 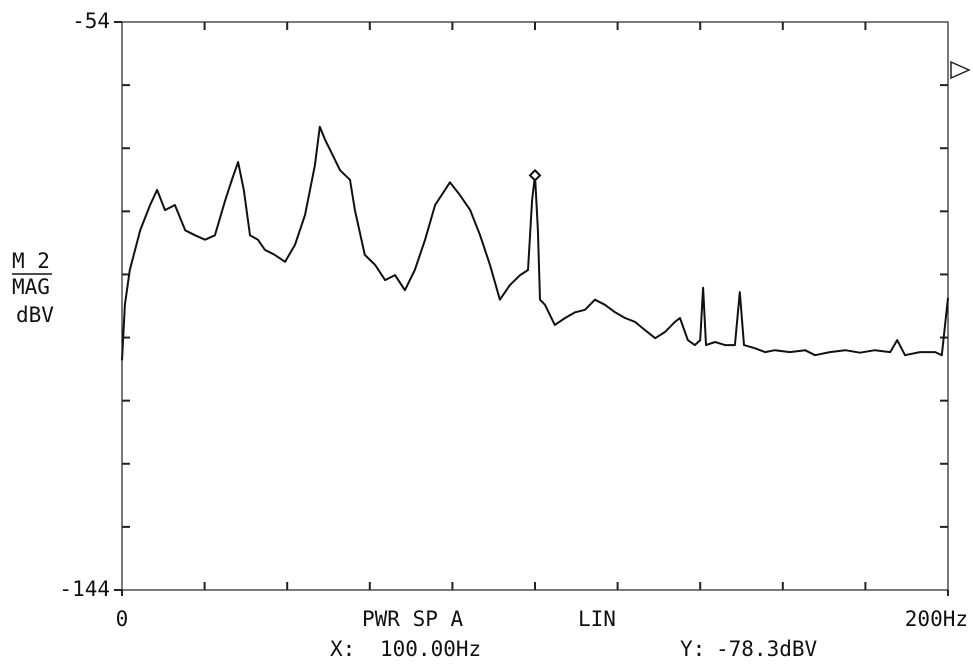 I want to click on y-tick-label: -144, so click(x=84, y=589).